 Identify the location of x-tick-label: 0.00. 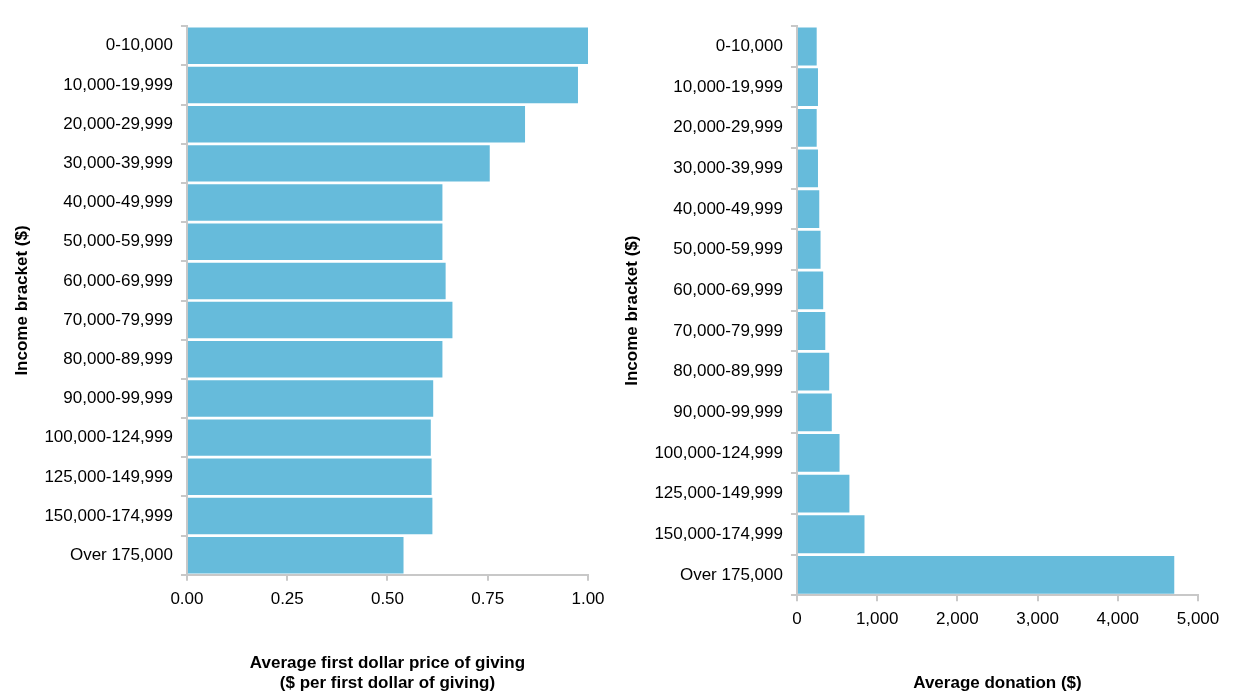
(187, 598).